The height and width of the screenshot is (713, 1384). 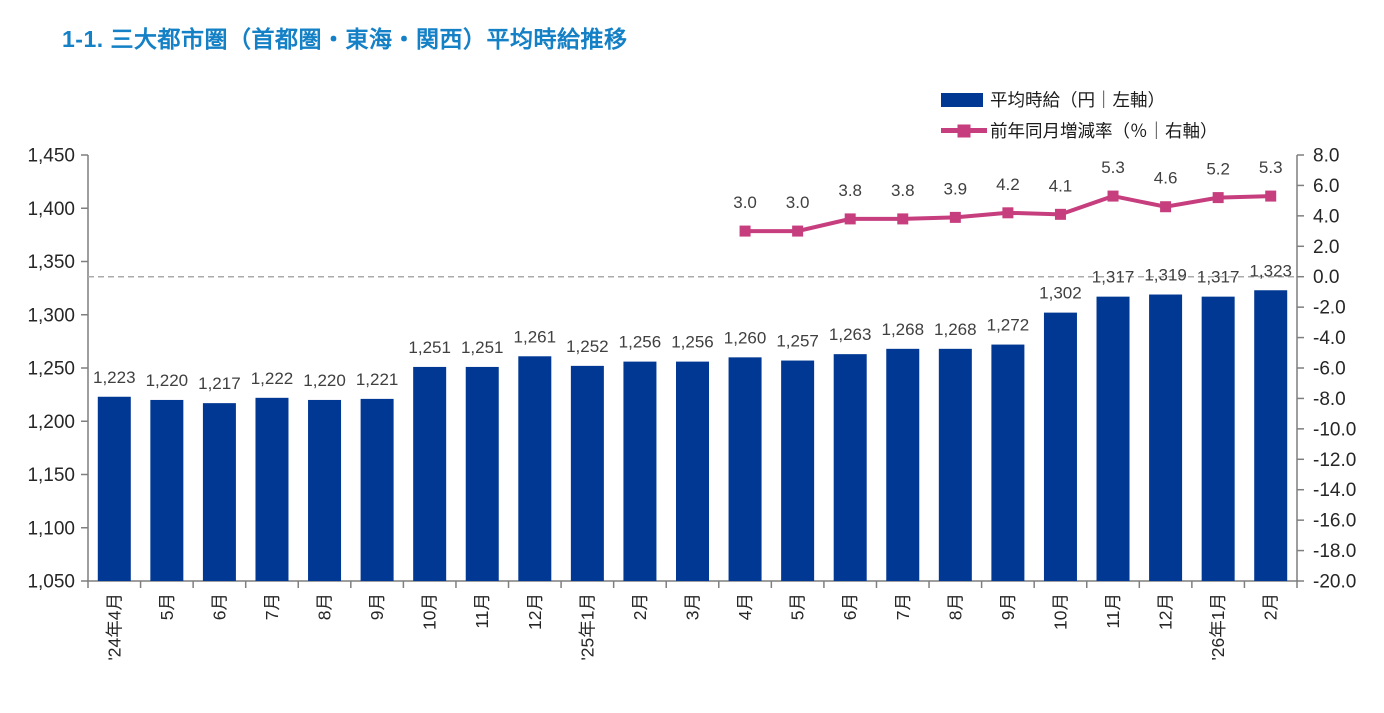 What do you see at coordinates (114, 377) in the screenshot?
I see `bar-value-label: 1,223` at bounding box center [114, 377].